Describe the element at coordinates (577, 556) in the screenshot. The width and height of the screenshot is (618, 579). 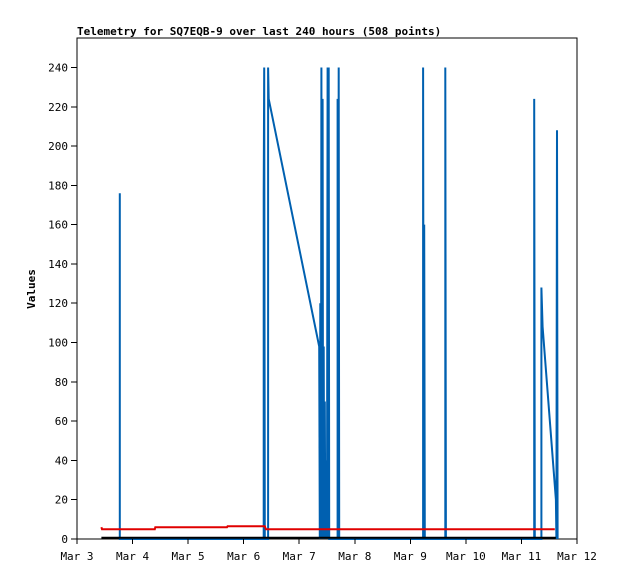
I see `x-tick-label: Mar 12` at that location.